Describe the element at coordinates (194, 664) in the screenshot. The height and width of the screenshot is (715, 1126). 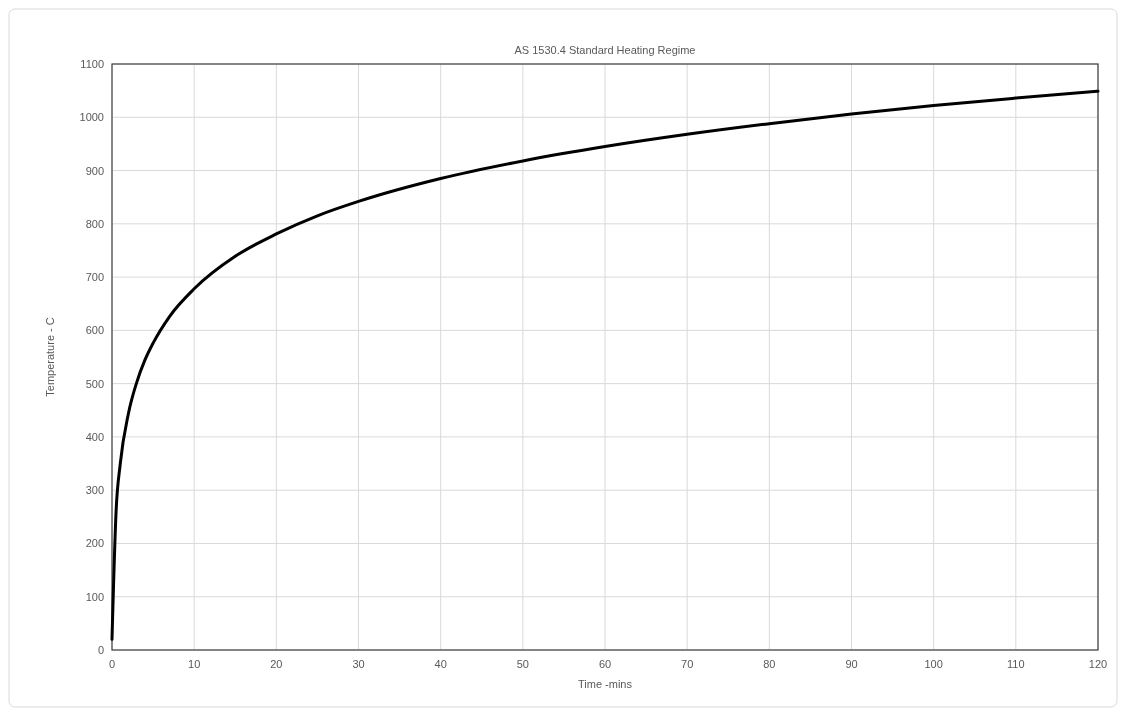
I see `x-tick-label: 10` at that location.